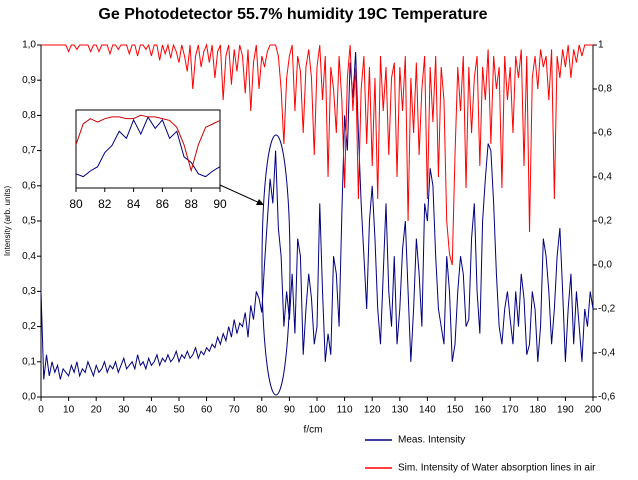  What do you see at coordinates (276, 265) in the screenshot?
I see `highlight-ellipse` at bounding box center [276, 265].